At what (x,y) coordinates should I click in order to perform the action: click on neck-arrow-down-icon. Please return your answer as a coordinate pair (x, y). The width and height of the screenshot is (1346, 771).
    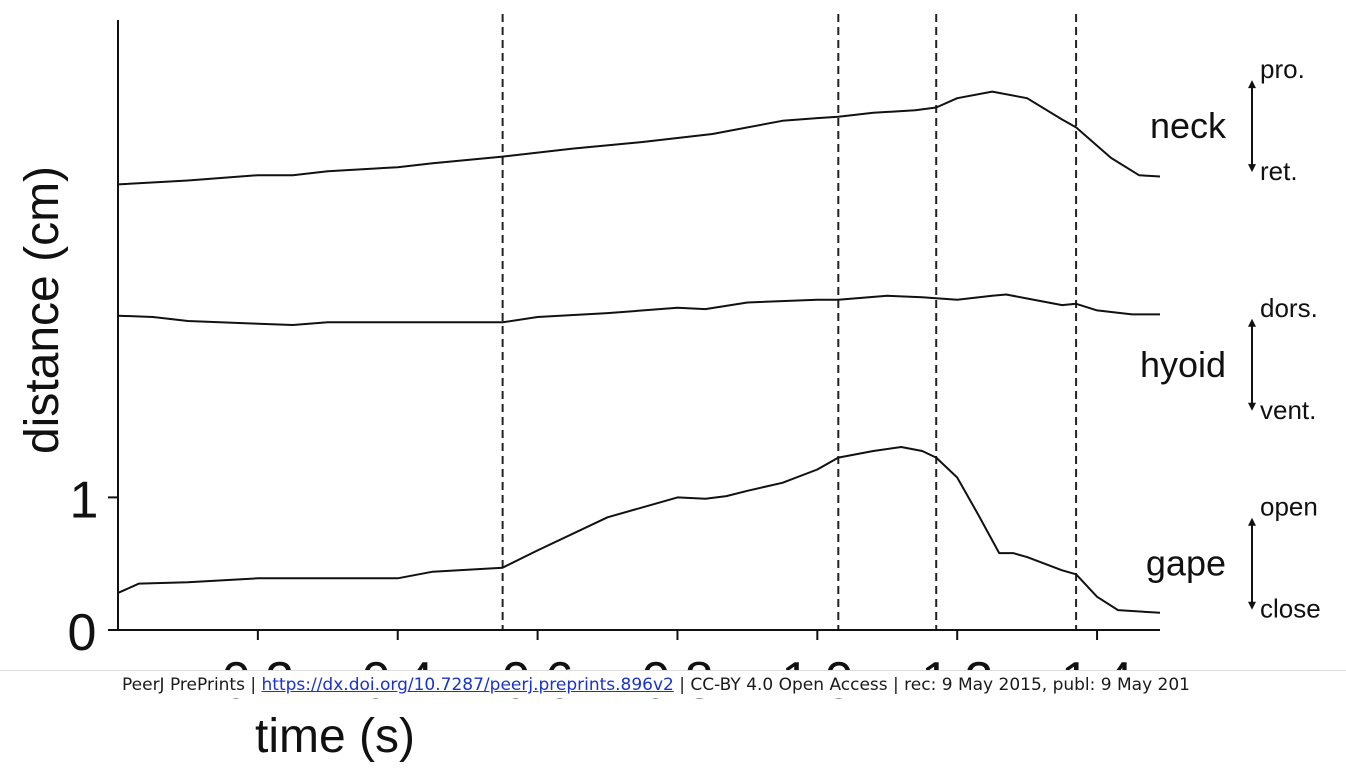
    Looking at the image, I should click on (1252, 168).